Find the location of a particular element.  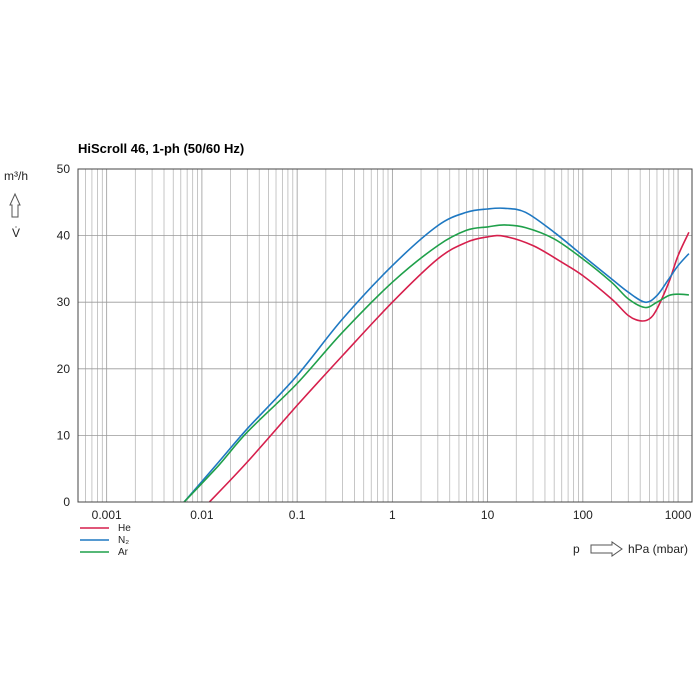

y-direction-arrow-icon is located at coordinates (15, 205).